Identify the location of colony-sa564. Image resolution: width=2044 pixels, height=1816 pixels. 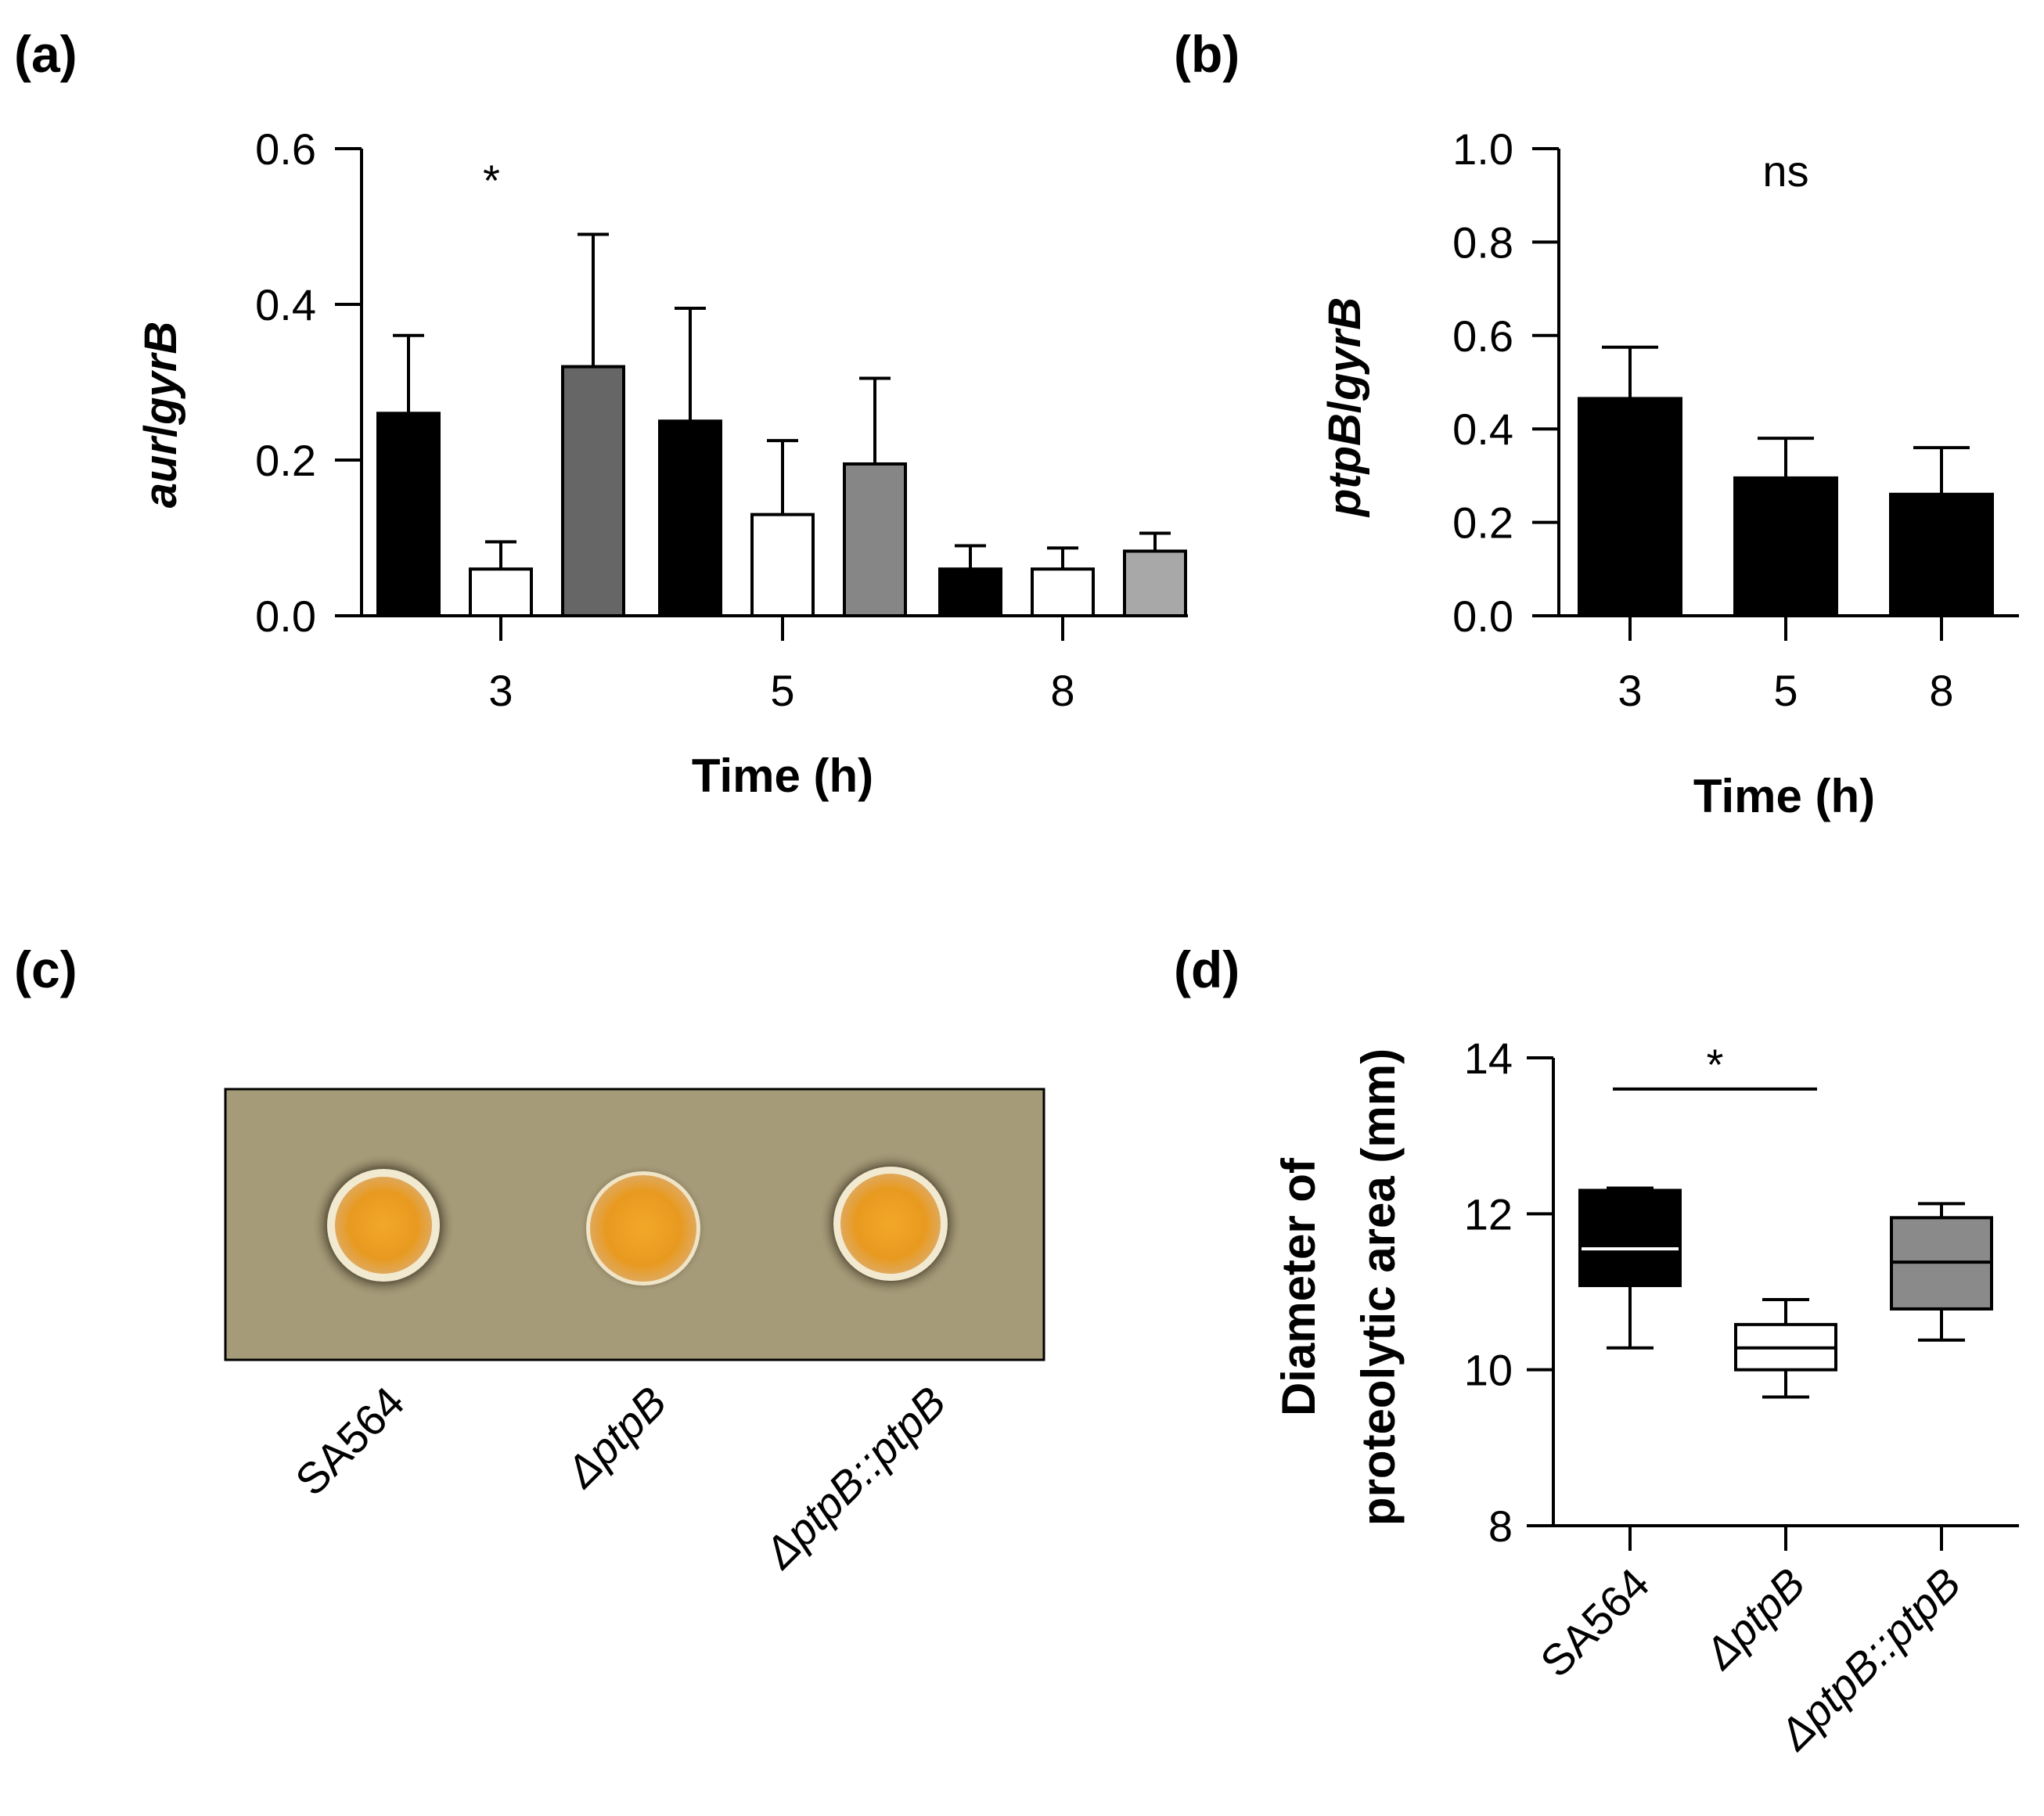
(383, 1225).